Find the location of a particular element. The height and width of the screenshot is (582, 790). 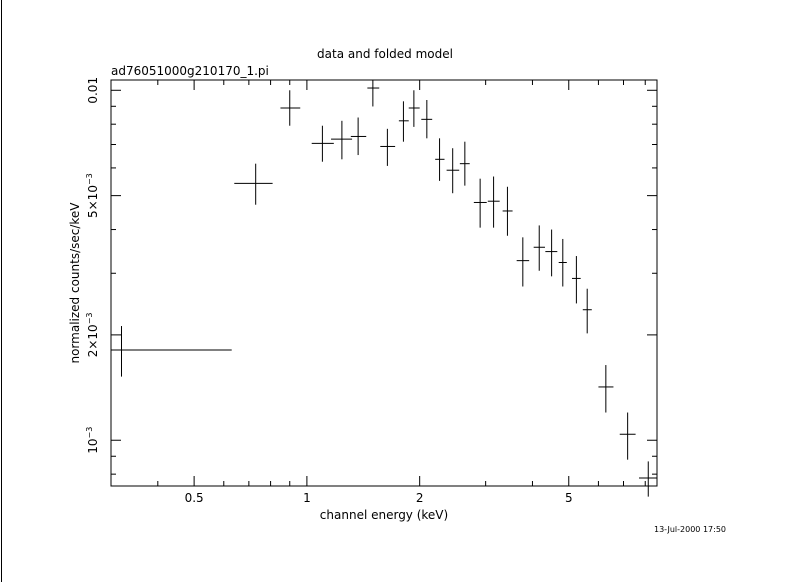

y-tick-label-text: 5×10−3 is located at coordinates (92, 195).